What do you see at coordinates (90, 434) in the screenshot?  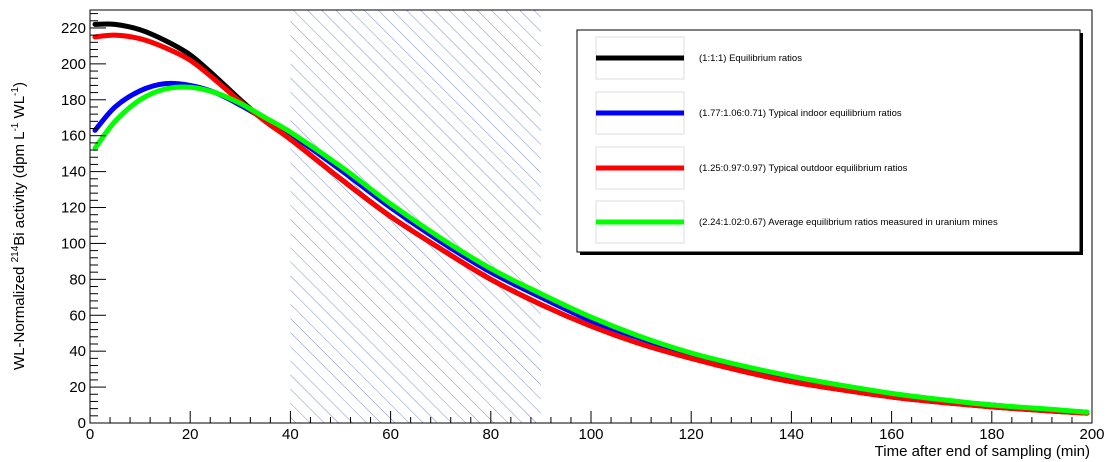 I see `x-tick-label: 0` at bounding box center [90, 434].